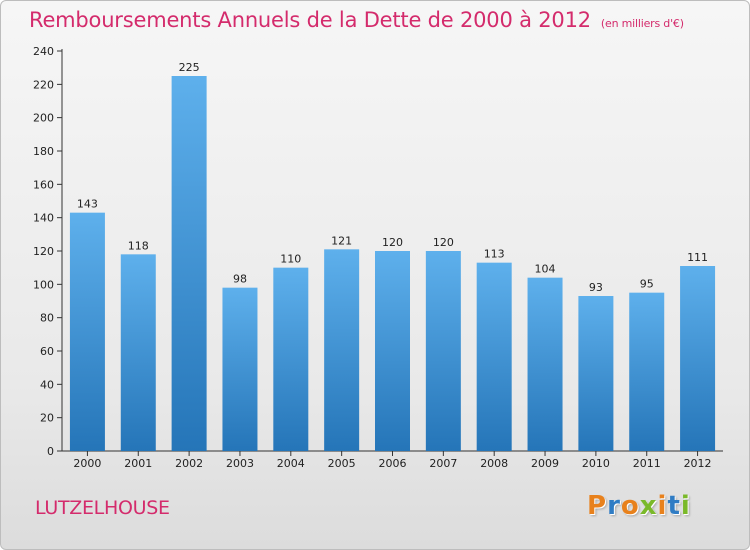 This screenshot has width=750, height=550. Describe the element at coordinates (47, 318) in the screenshot. I see `y-tick-label: 80` at that location.